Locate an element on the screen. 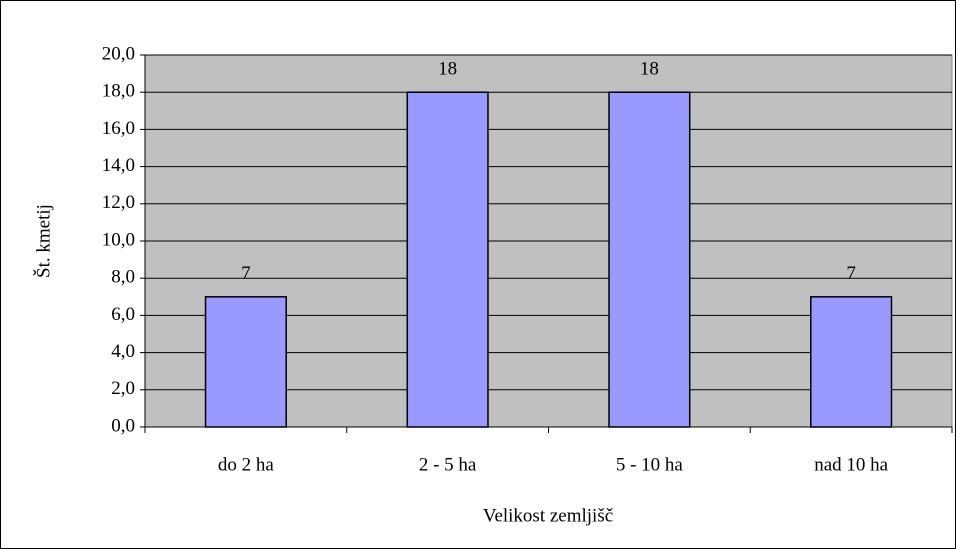  y-tick-label: 20,0 is located at coordinates (118, 53).